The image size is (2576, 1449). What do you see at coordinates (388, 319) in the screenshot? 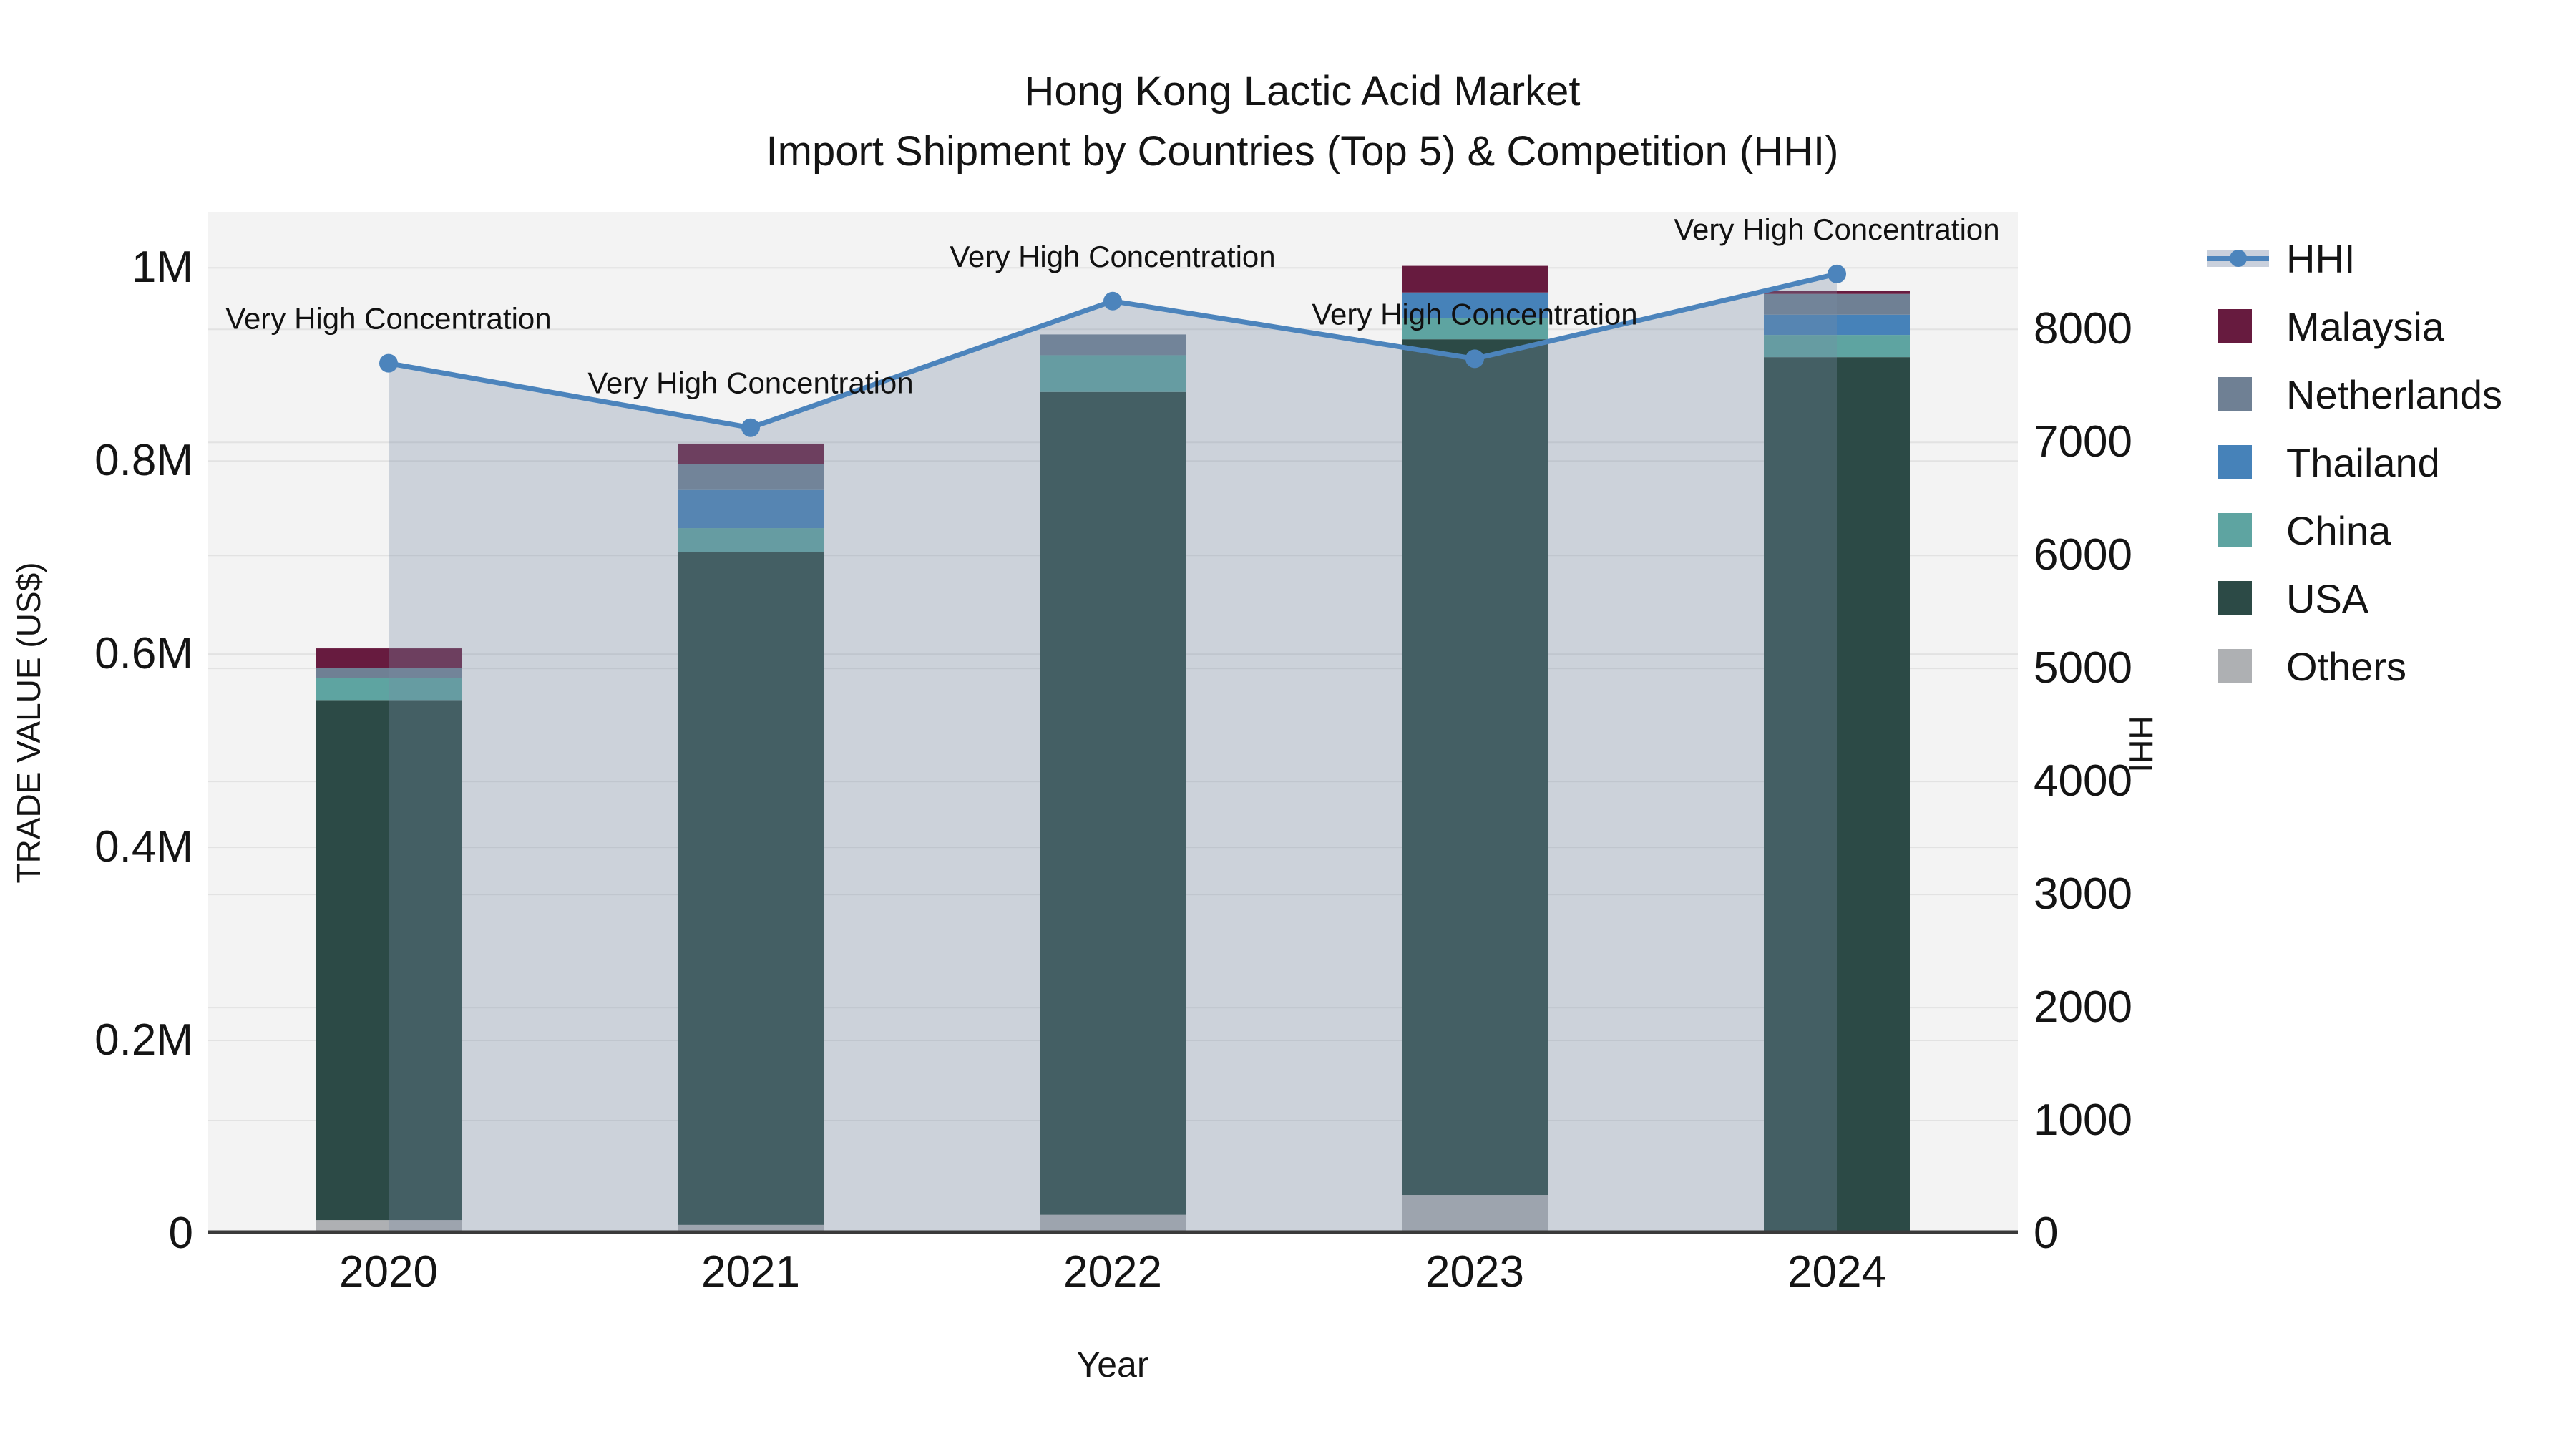
I see `annotation-2020: Very High Concentration` at bounding box center [388, 319].